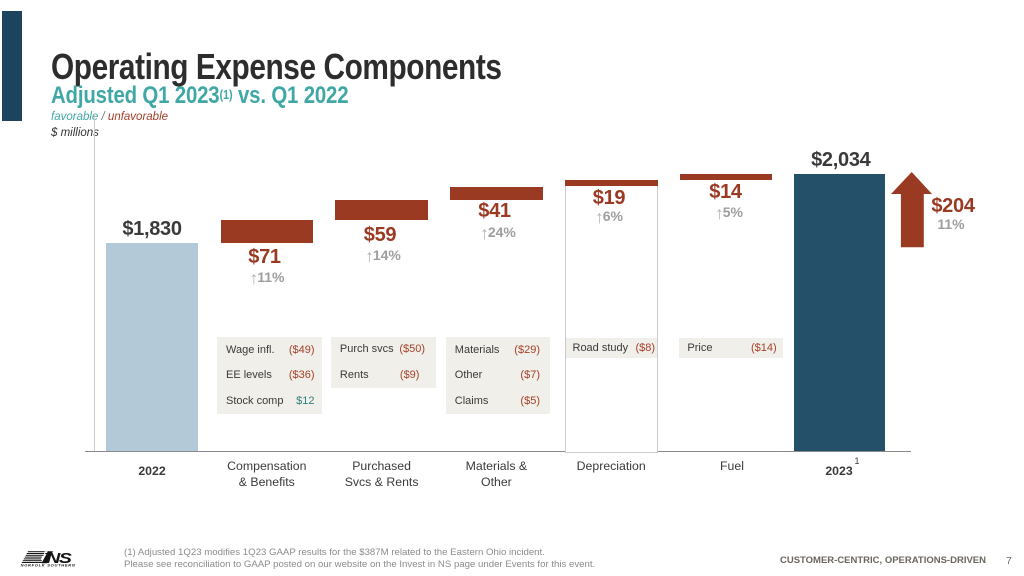 This screenshot has width=1024, height=576. Describe the element at coordinates (59, 558) in the screenshot. I see `svg-text: NS` at that location.